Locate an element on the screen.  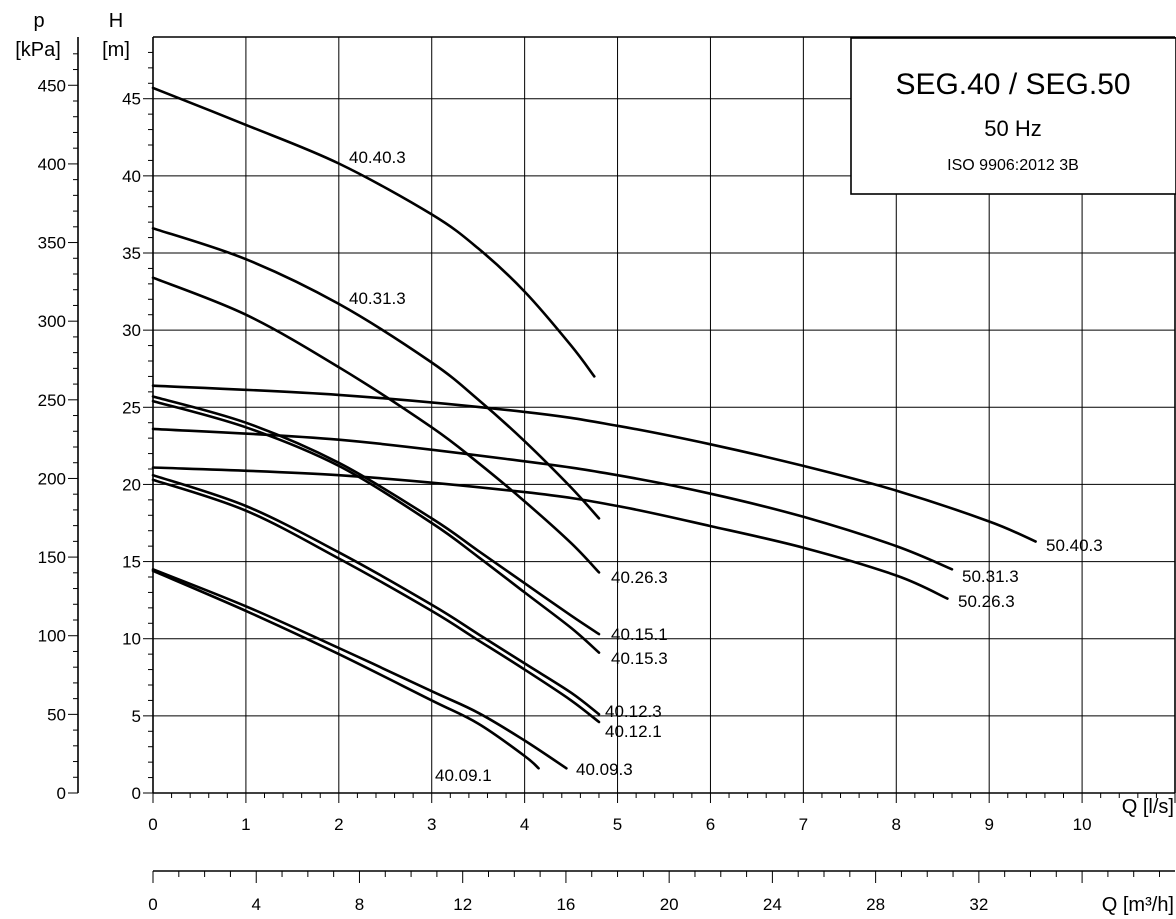
curve-label-50.40.3: 50.40.3 is located at coordinates (1074, 545).